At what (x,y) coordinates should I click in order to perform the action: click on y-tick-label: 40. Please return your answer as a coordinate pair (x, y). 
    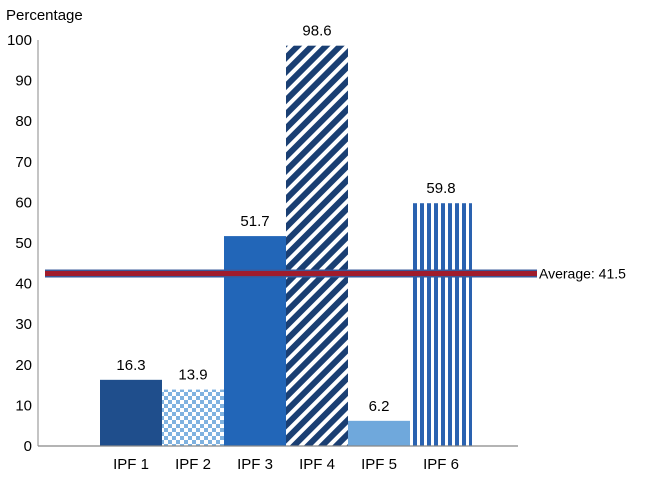
    Looking at the image, I should click on (23, 284).